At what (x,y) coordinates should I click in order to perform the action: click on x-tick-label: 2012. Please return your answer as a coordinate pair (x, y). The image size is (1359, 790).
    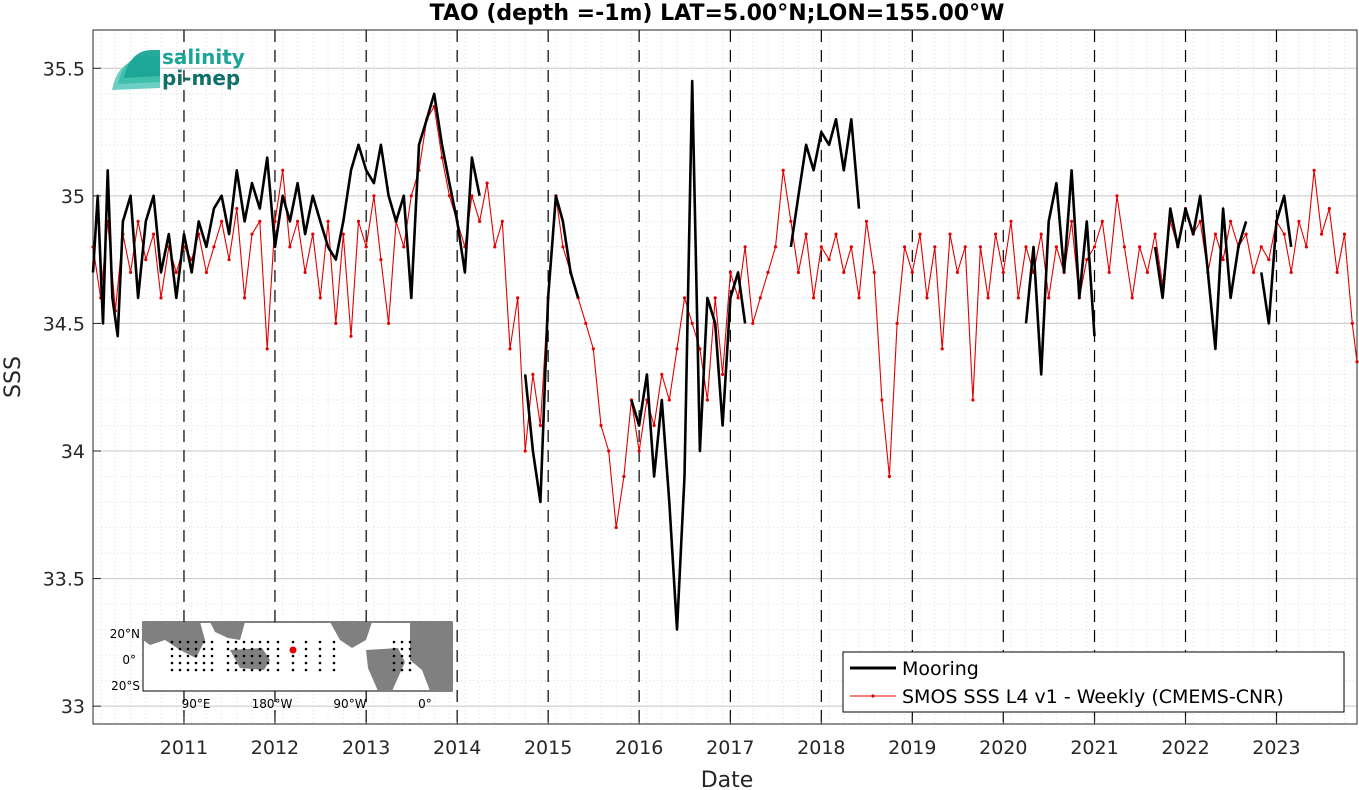
    Looking at the image, I should click on (275, 748).